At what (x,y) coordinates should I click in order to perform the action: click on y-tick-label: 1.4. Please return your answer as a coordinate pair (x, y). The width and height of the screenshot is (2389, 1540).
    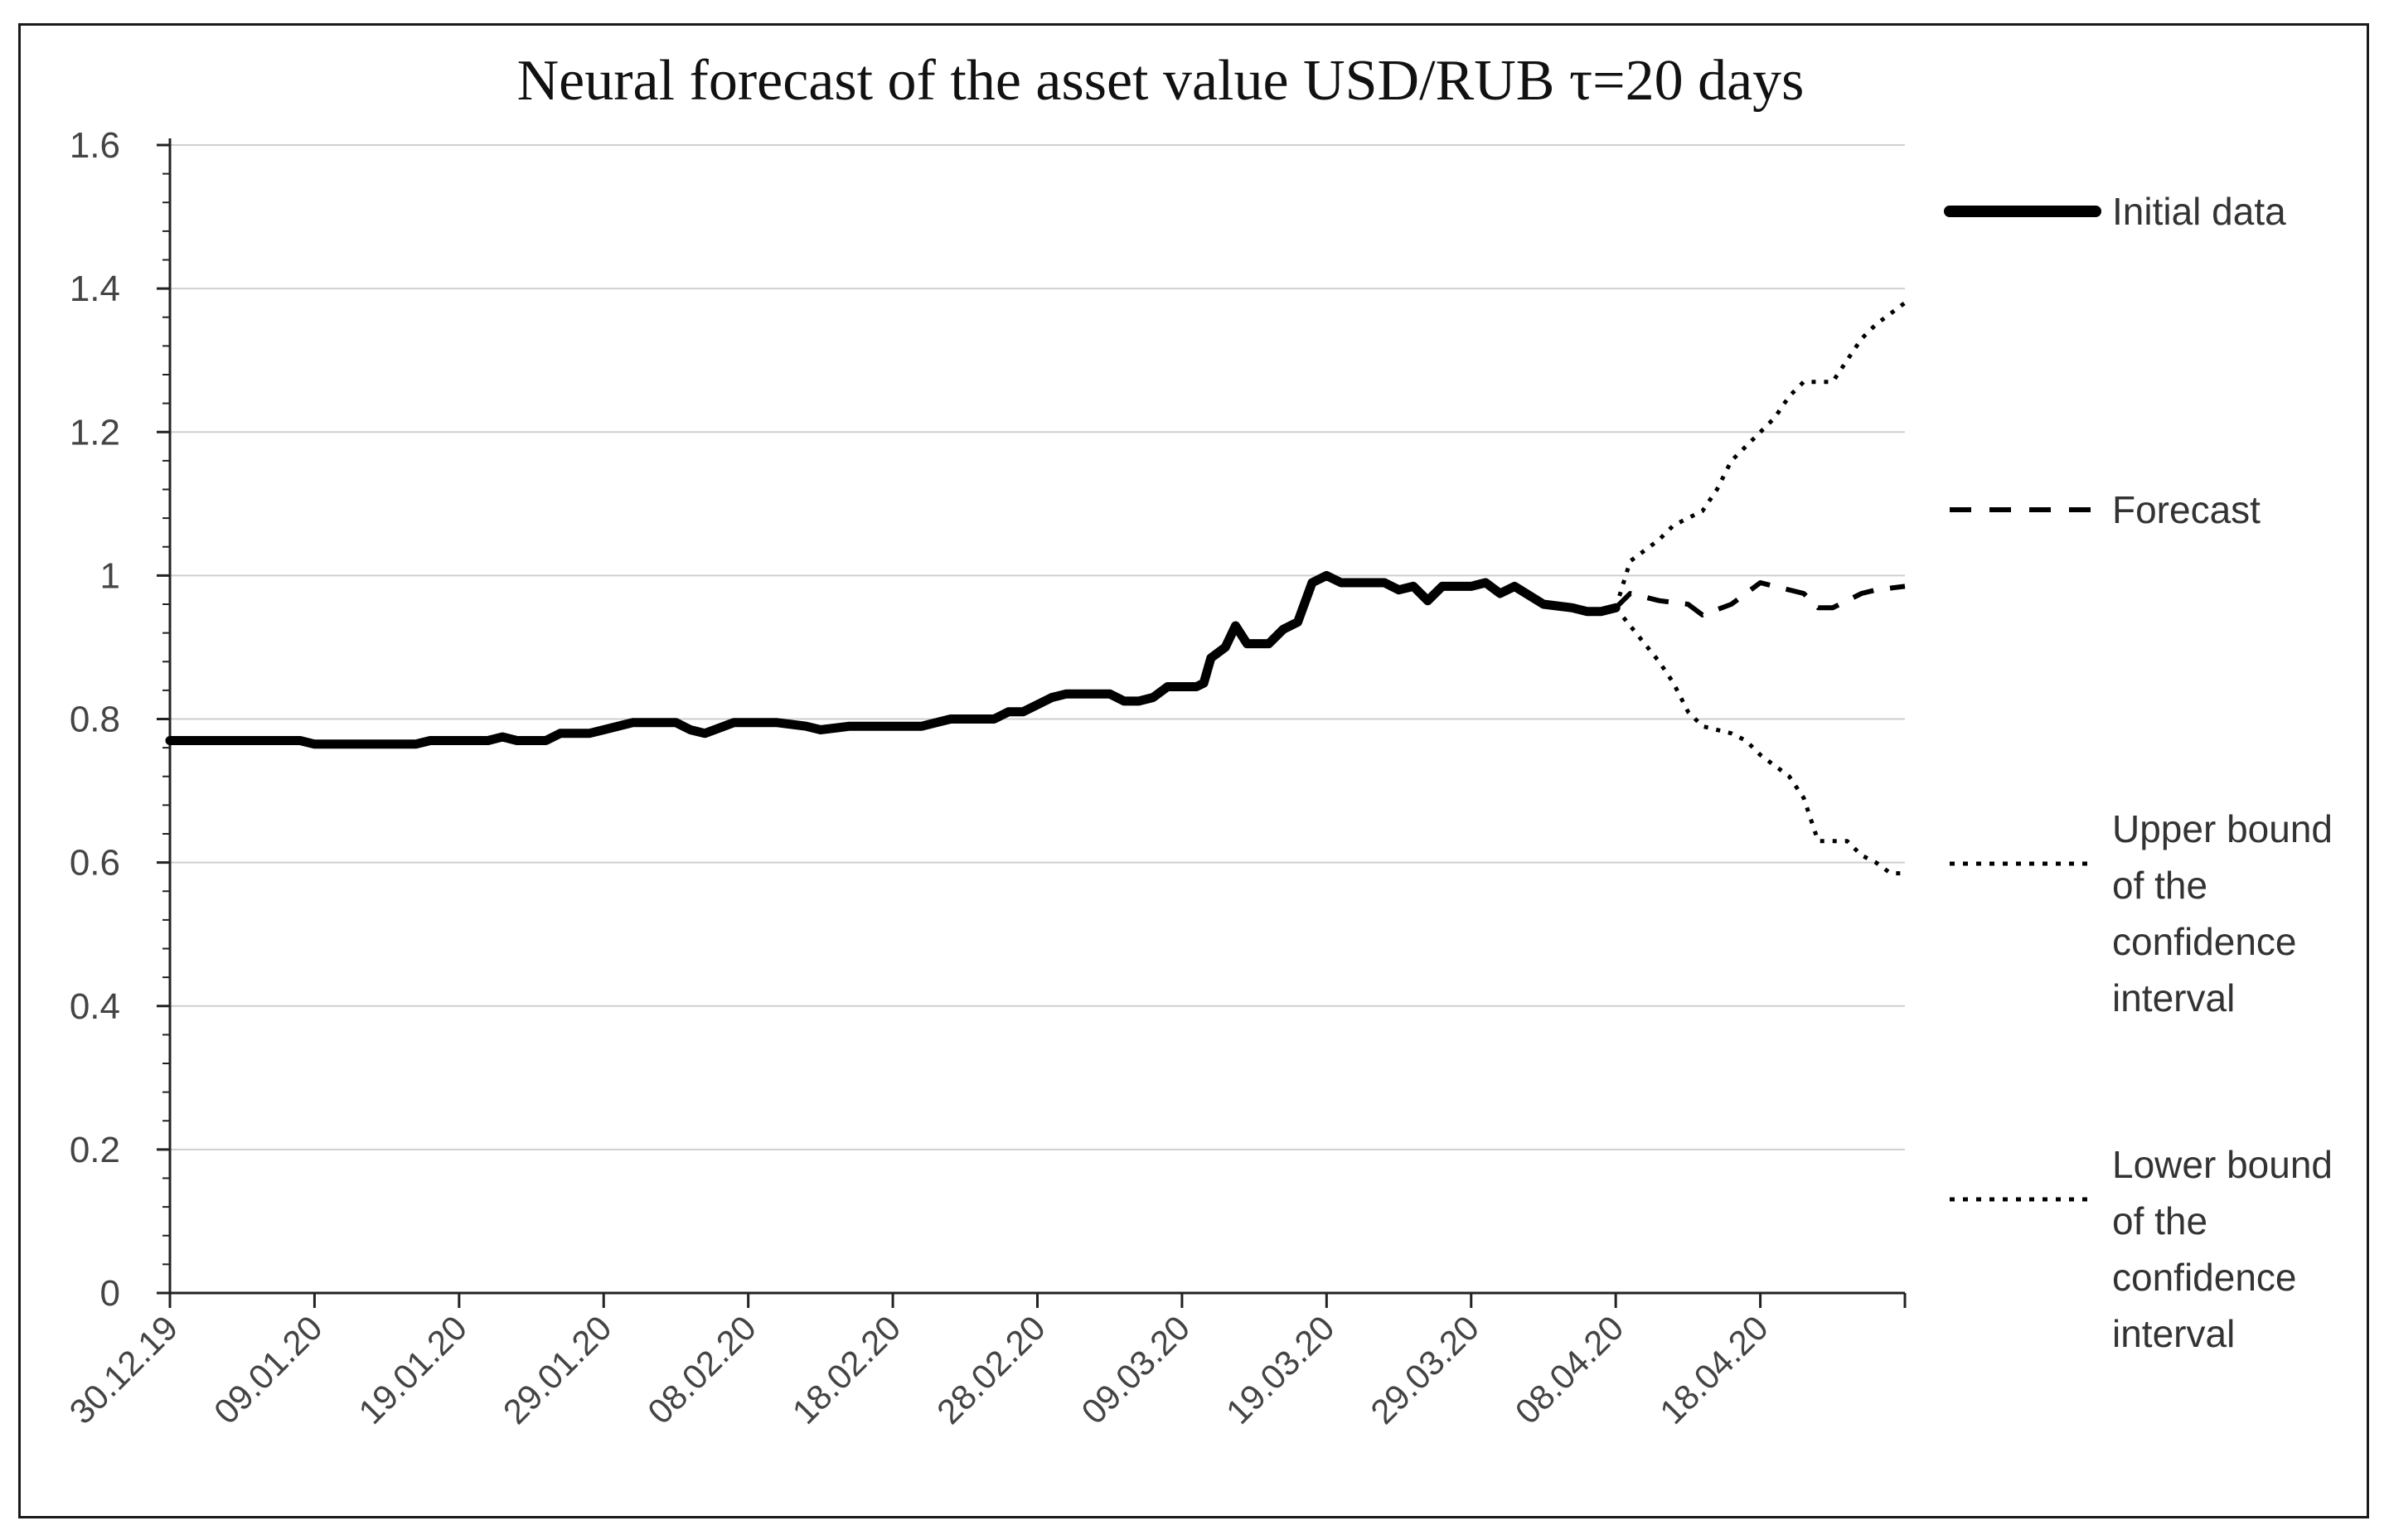
    Looking at the image, I should click on (95, 289).